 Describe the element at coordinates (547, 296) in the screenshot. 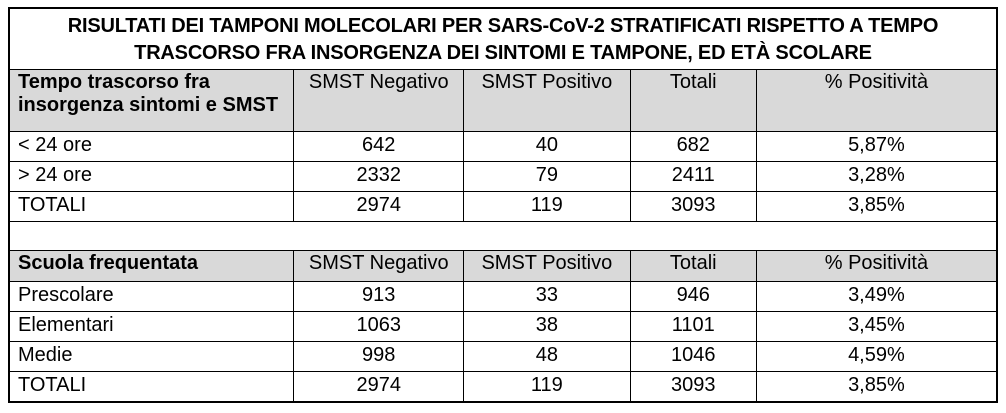

I see `data-cell: 33` at that location.